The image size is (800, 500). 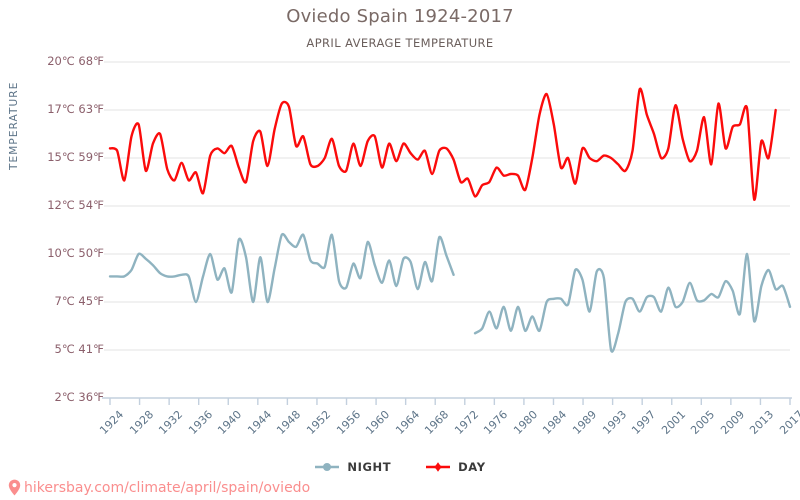 I want to click on chart-title: Oviedo Spain 1924-2017, so click(x=400, y=16).